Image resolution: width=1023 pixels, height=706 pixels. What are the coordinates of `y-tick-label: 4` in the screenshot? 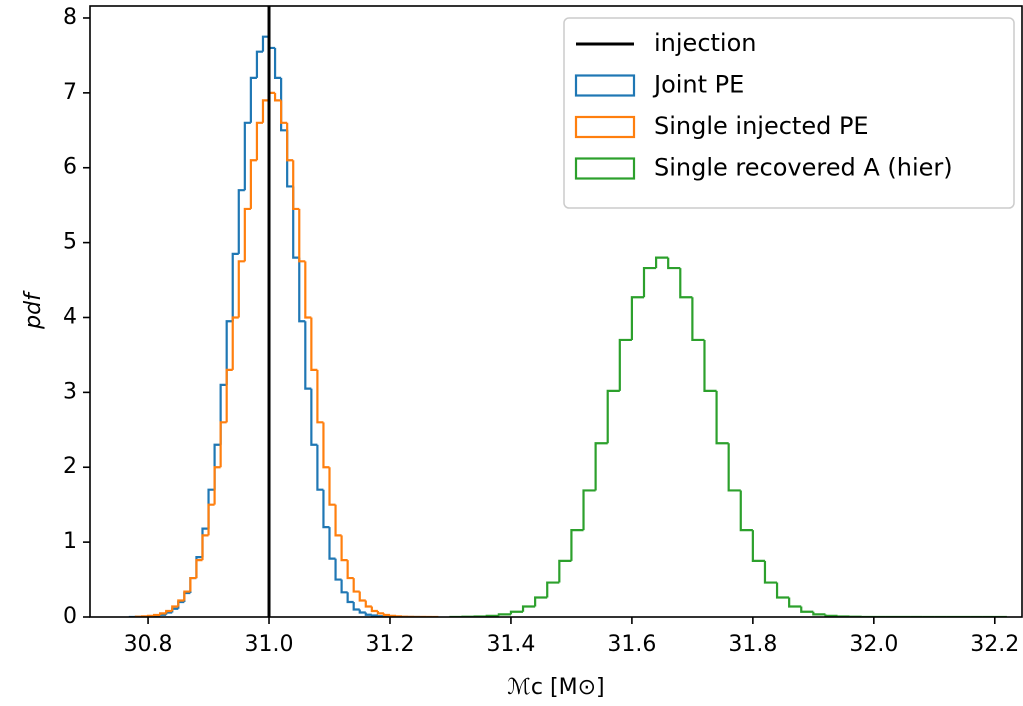 It's located at (70, 316).